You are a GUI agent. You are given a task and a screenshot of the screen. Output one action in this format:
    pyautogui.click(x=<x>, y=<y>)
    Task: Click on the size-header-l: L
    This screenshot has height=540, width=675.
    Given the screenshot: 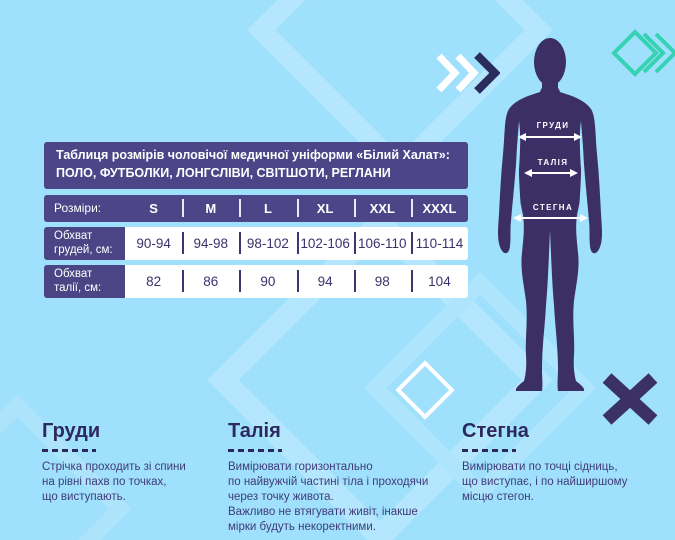 What is the action you would take?
    pyautogui.click(x=267, y=208)
    